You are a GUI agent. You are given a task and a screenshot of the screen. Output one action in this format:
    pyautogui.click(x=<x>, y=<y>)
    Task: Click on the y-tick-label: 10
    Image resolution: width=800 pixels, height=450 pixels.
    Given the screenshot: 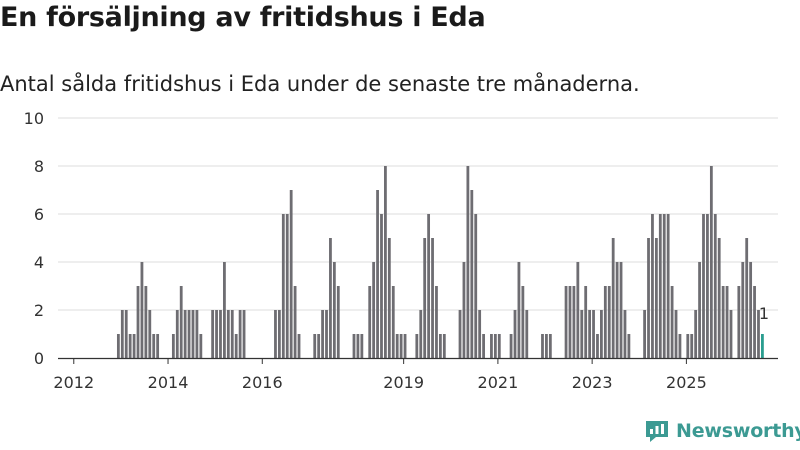 What is the action you would take?
    pyautogui.click(x=34, y=118)
    